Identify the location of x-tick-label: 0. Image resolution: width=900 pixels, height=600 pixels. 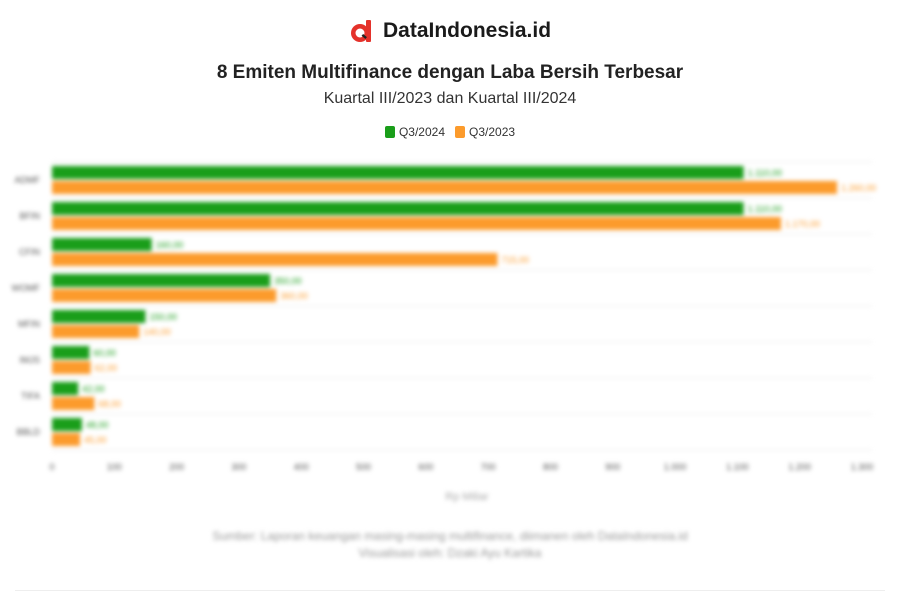
(51, 467).